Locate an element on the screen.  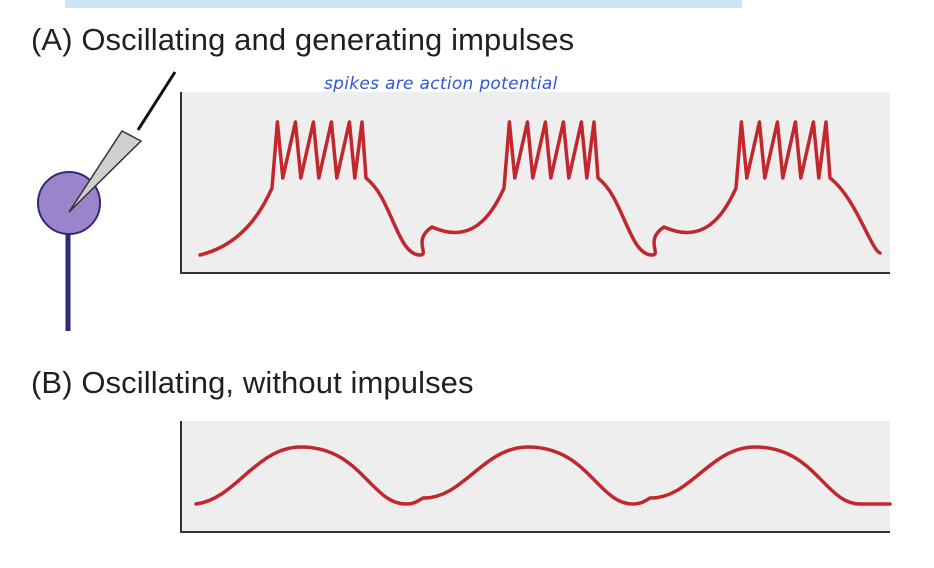
panel-b-plot-background is located at coordinates (535, 476).